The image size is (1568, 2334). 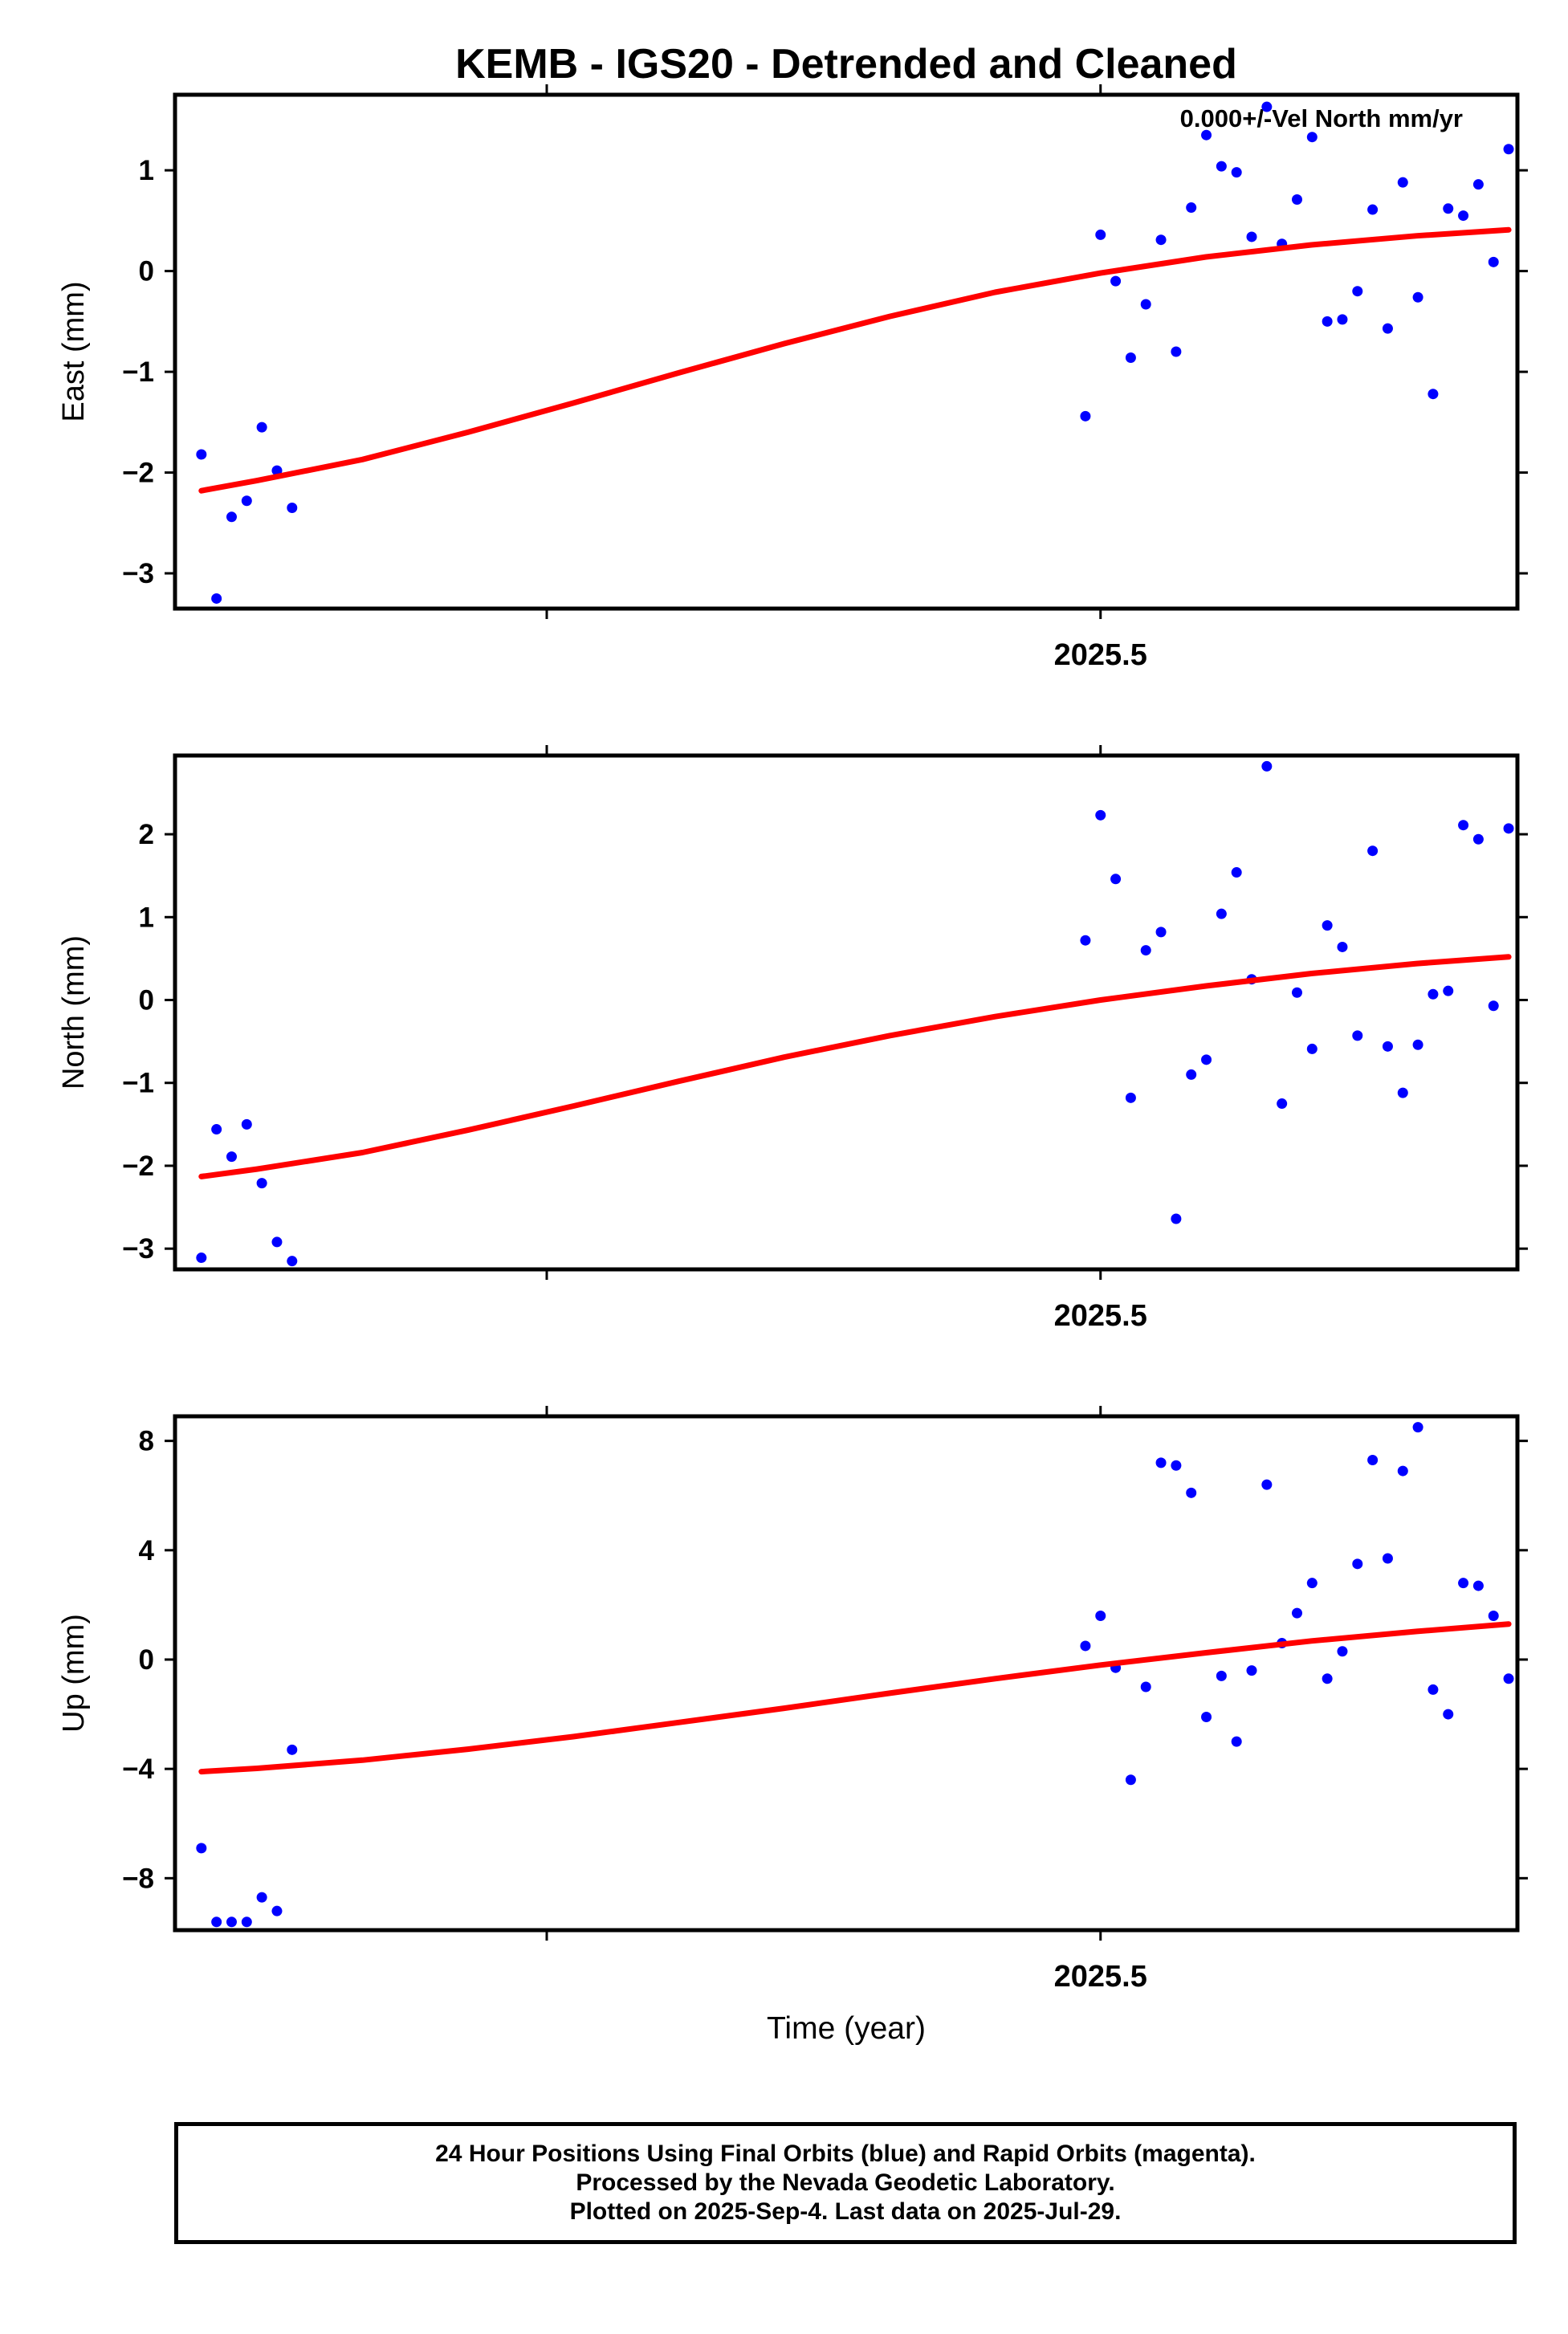 What do you see at coordinates (138, 573) in the screenshot?
I see `y-tick-label: −3` at bounding box center [138, 573].